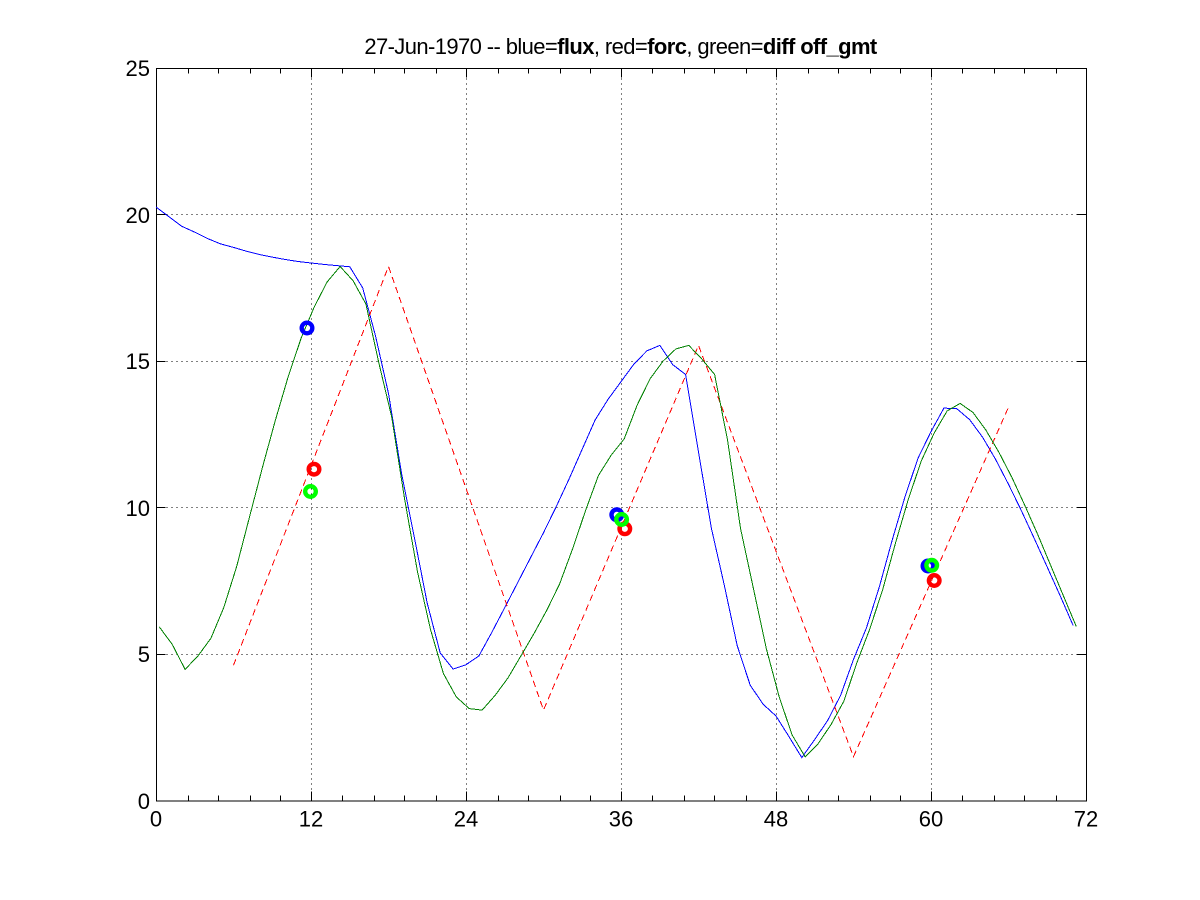  I want to click on svg-text: 10, so click(138, 508).